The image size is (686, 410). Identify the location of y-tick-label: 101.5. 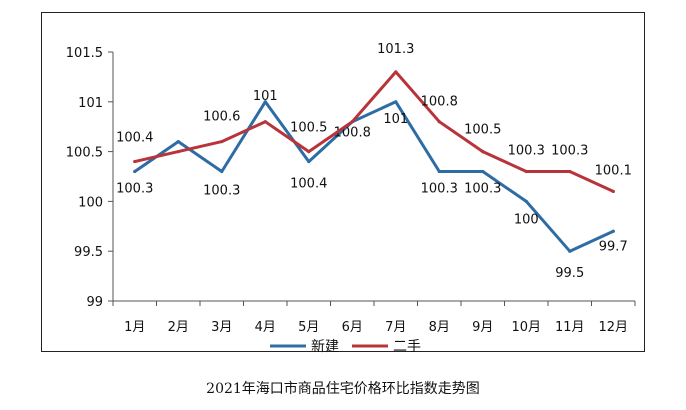
(84, 53).